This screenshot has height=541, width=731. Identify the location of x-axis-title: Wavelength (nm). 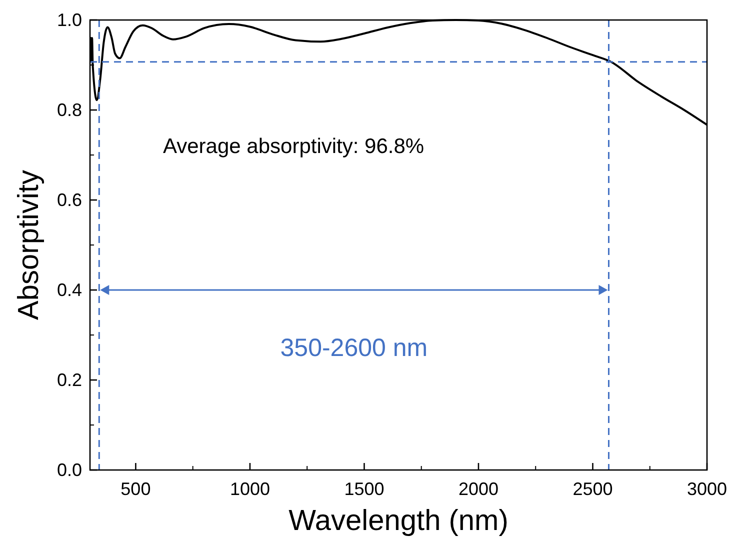
(398, 521).